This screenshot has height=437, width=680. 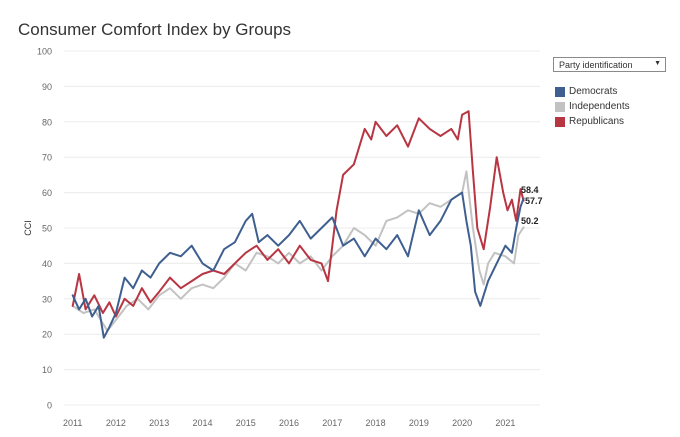 I want to click on x-tick-label-2021: 2021, so click(x=505, y=423).